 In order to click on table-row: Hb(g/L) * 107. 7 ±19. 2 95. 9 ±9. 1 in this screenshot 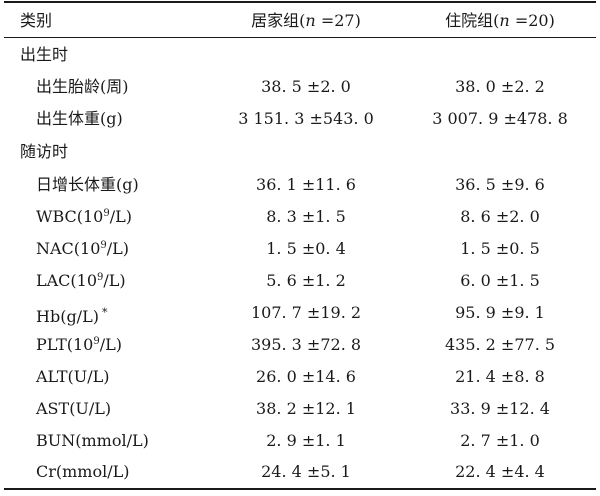, I will do `click(300, 313)`.